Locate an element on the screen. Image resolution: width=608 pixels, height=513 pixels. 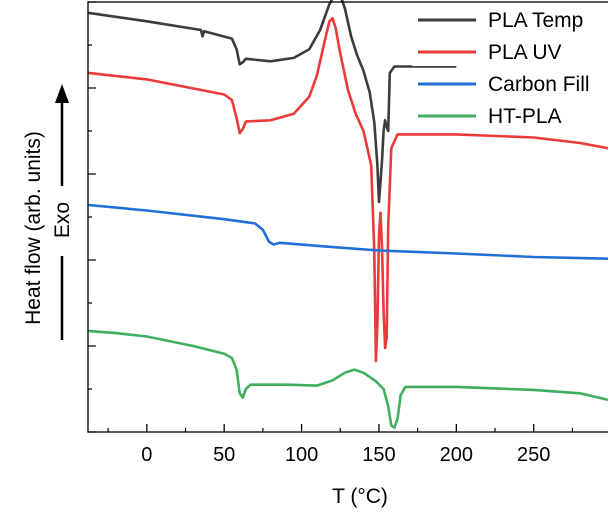
x-tick-label: 0 is located at coordinates (146, 455).